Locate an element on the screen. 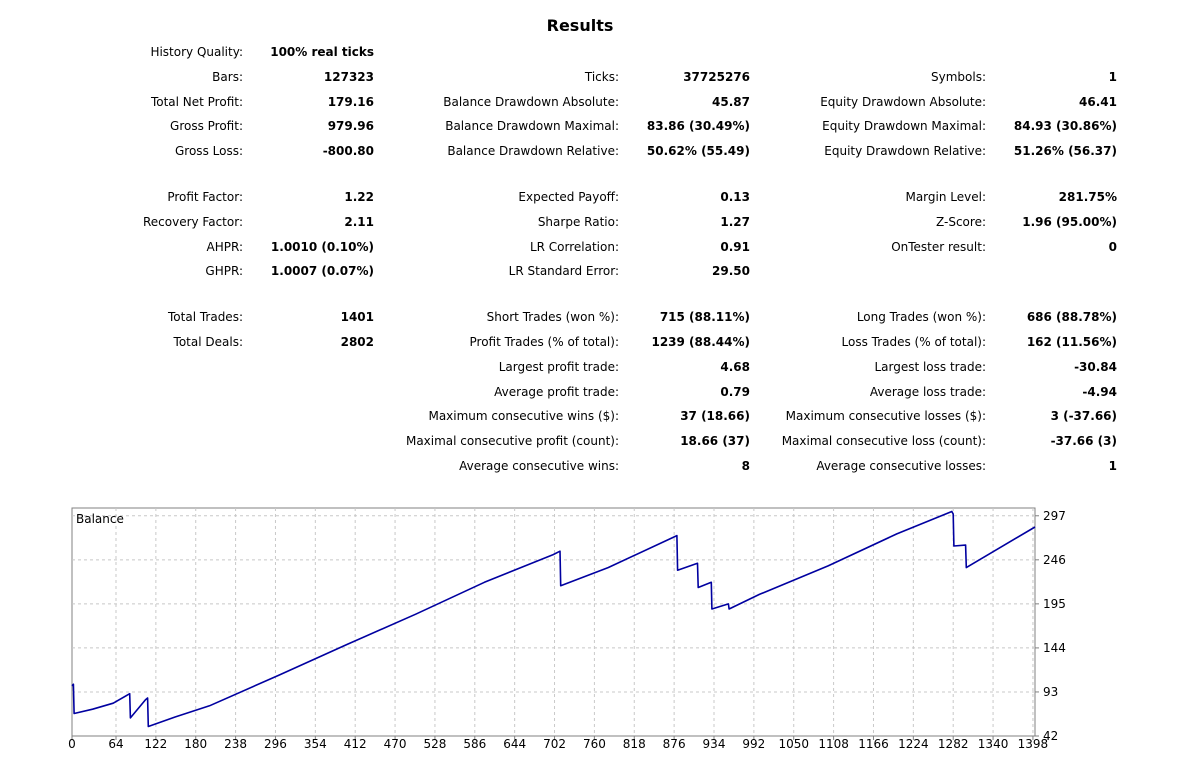  balance-drawdown-absolute-value: 45.87 is located at coordinates (731, 102).